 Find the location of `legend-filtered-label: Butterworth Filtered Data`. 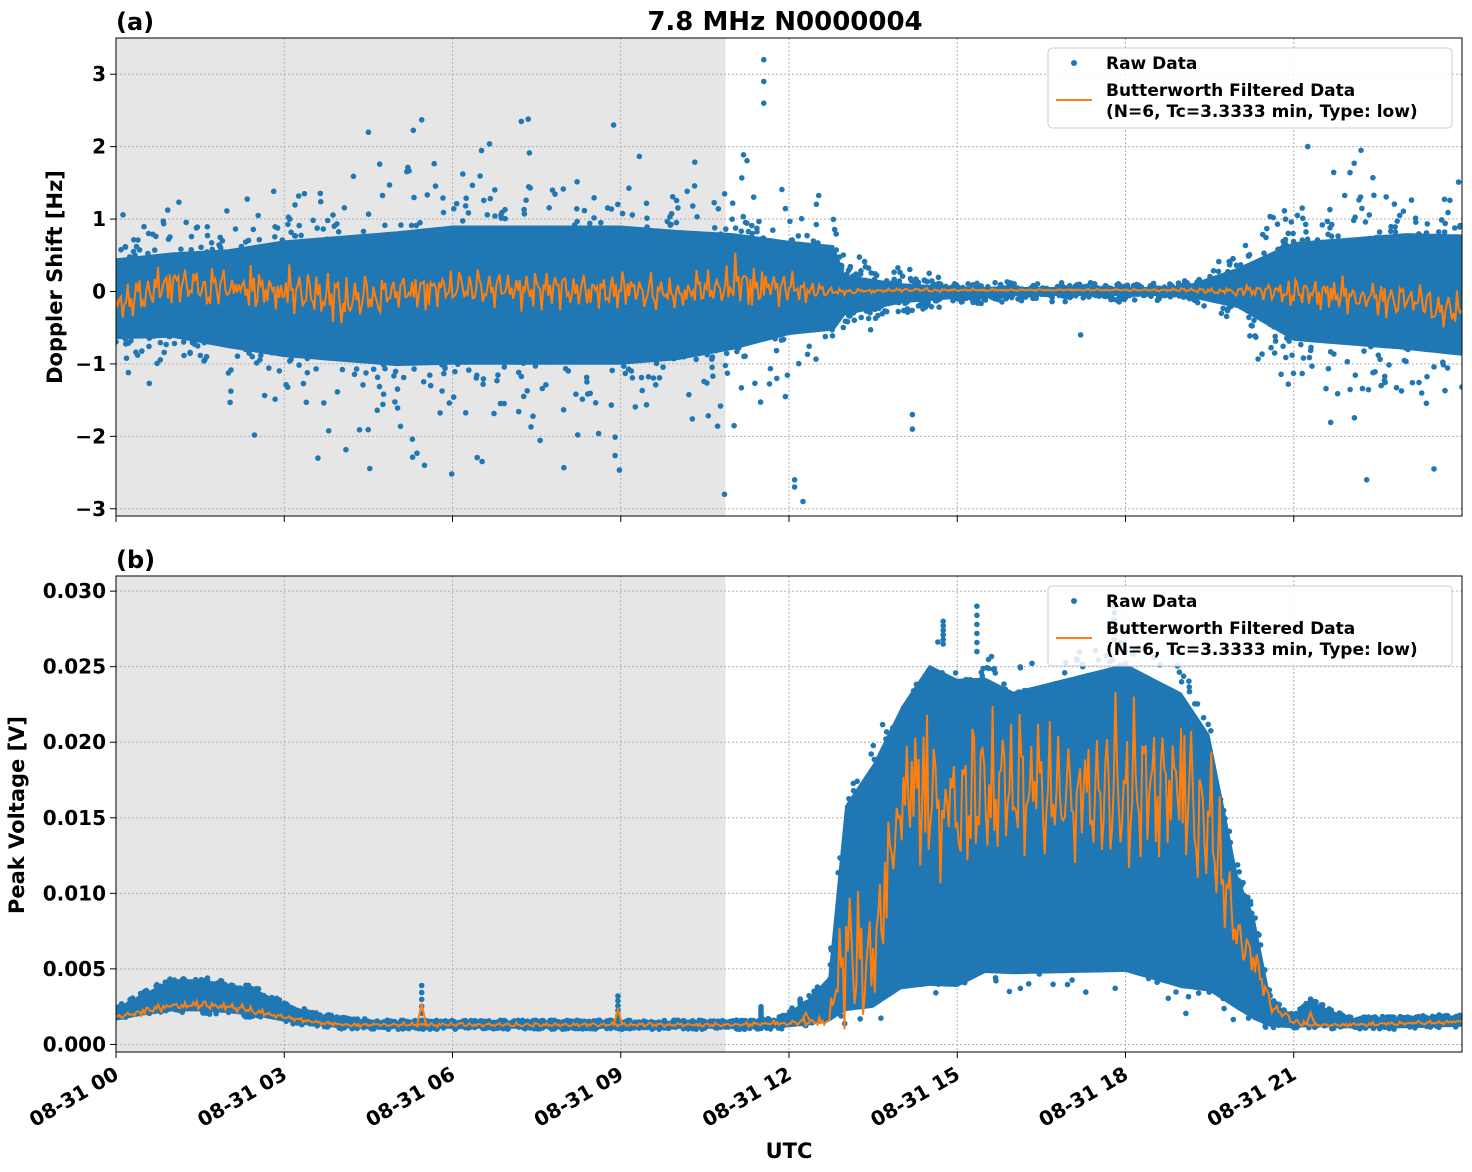

legend-filtered-label: Butterworth Filtered Data is located at coordinates (1230, 91).